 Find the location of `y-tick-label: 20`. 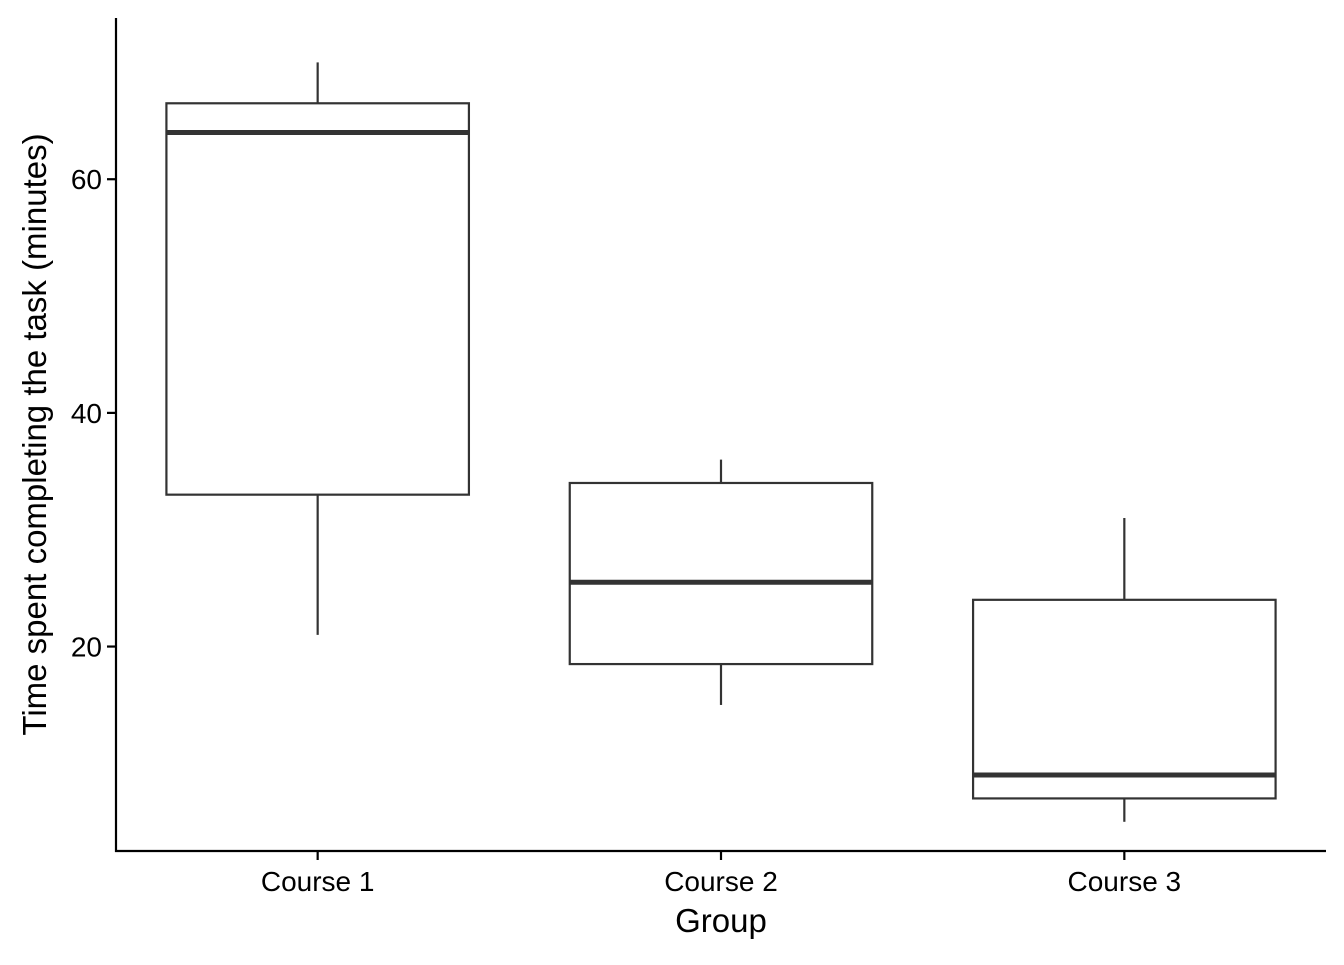

y-tick-label: 20 is located at coordinates (86, 647).